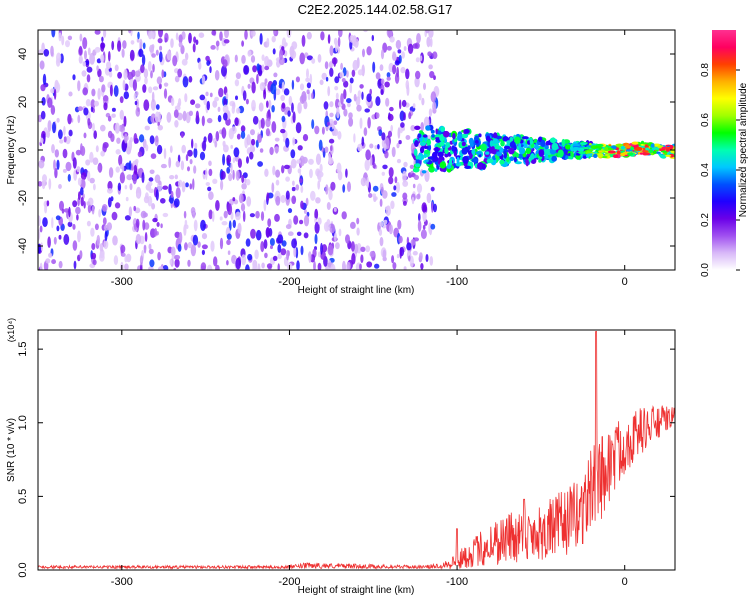 The height and width of the screenshot is (600, 750). Describe the element at coordinates (23, 569) in the screenshot. I see `y-tick-label: 0.0` at that location.